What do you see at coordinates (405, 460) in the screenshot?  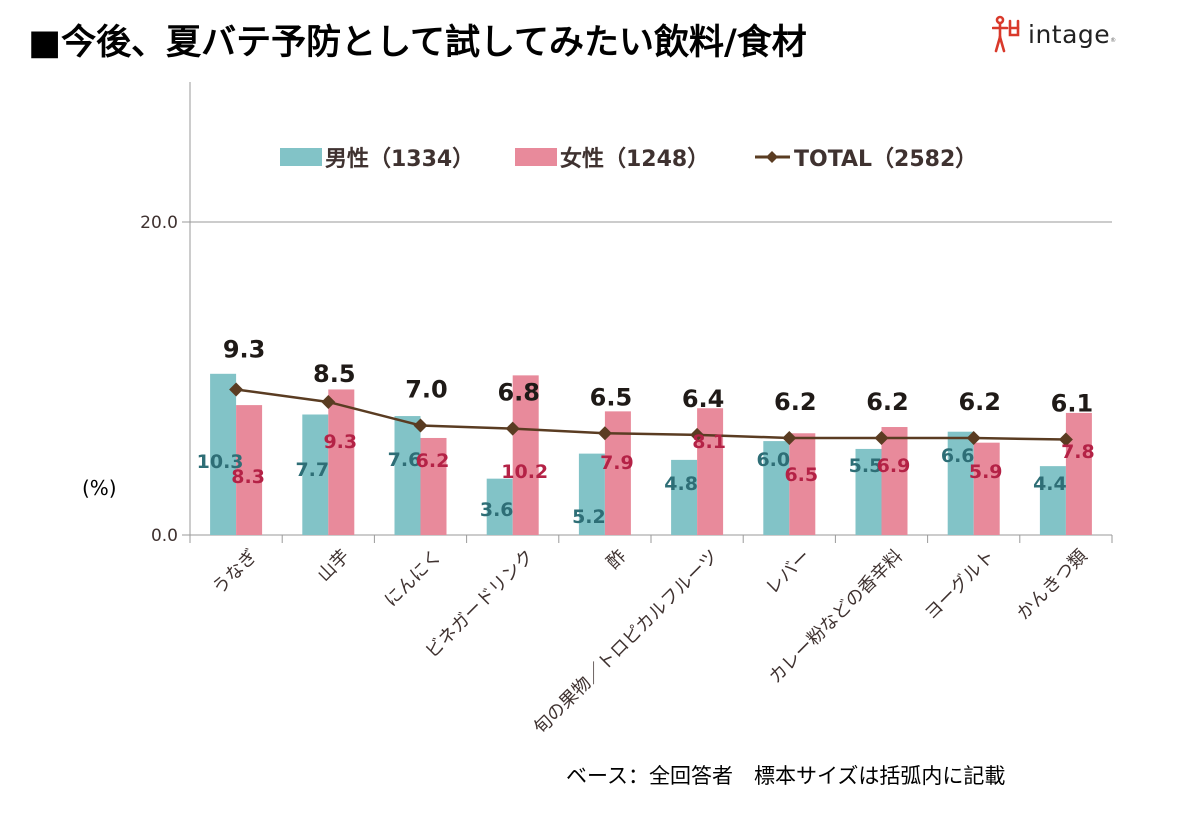 I see `data-label-male: 7.6` at bounding box center [405, 460].